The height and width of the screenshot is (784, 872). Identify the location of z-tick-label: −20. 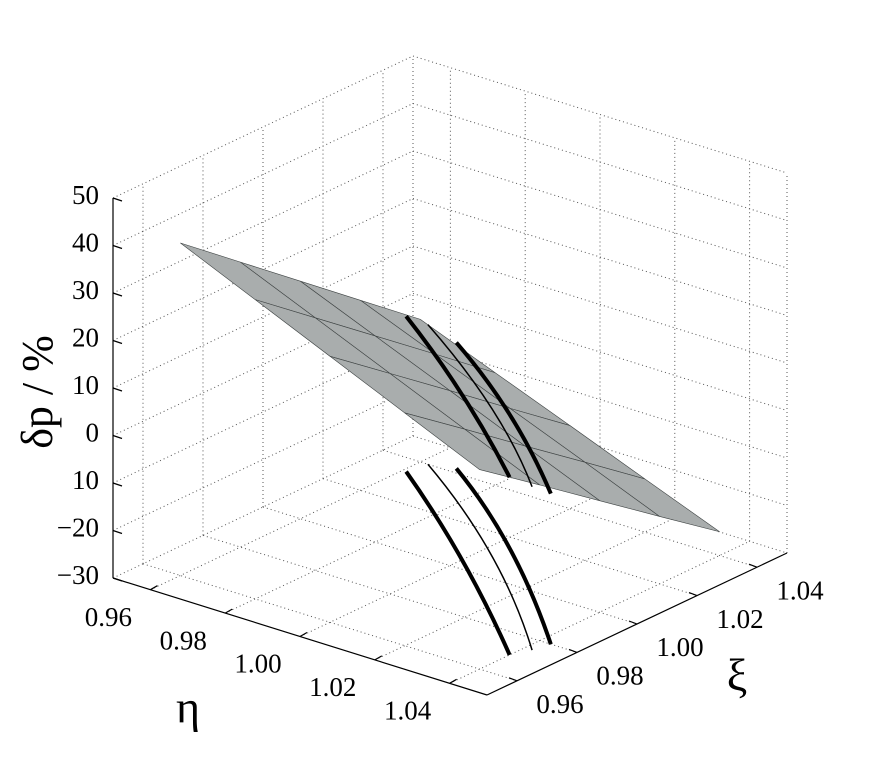
(78, 528).